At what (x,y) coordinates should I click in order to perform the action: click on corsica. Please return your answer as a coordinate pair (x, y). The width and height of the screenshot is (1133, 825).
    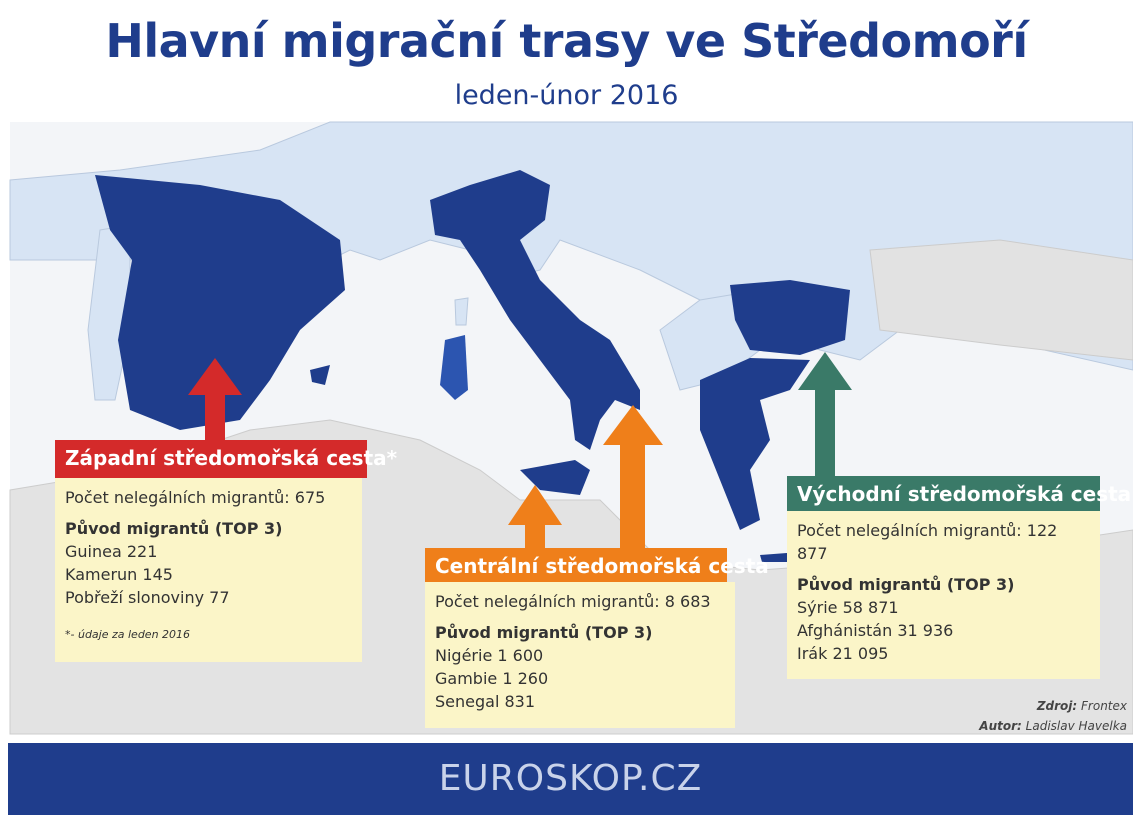
    Looking at the image, I should click on (461, 311).